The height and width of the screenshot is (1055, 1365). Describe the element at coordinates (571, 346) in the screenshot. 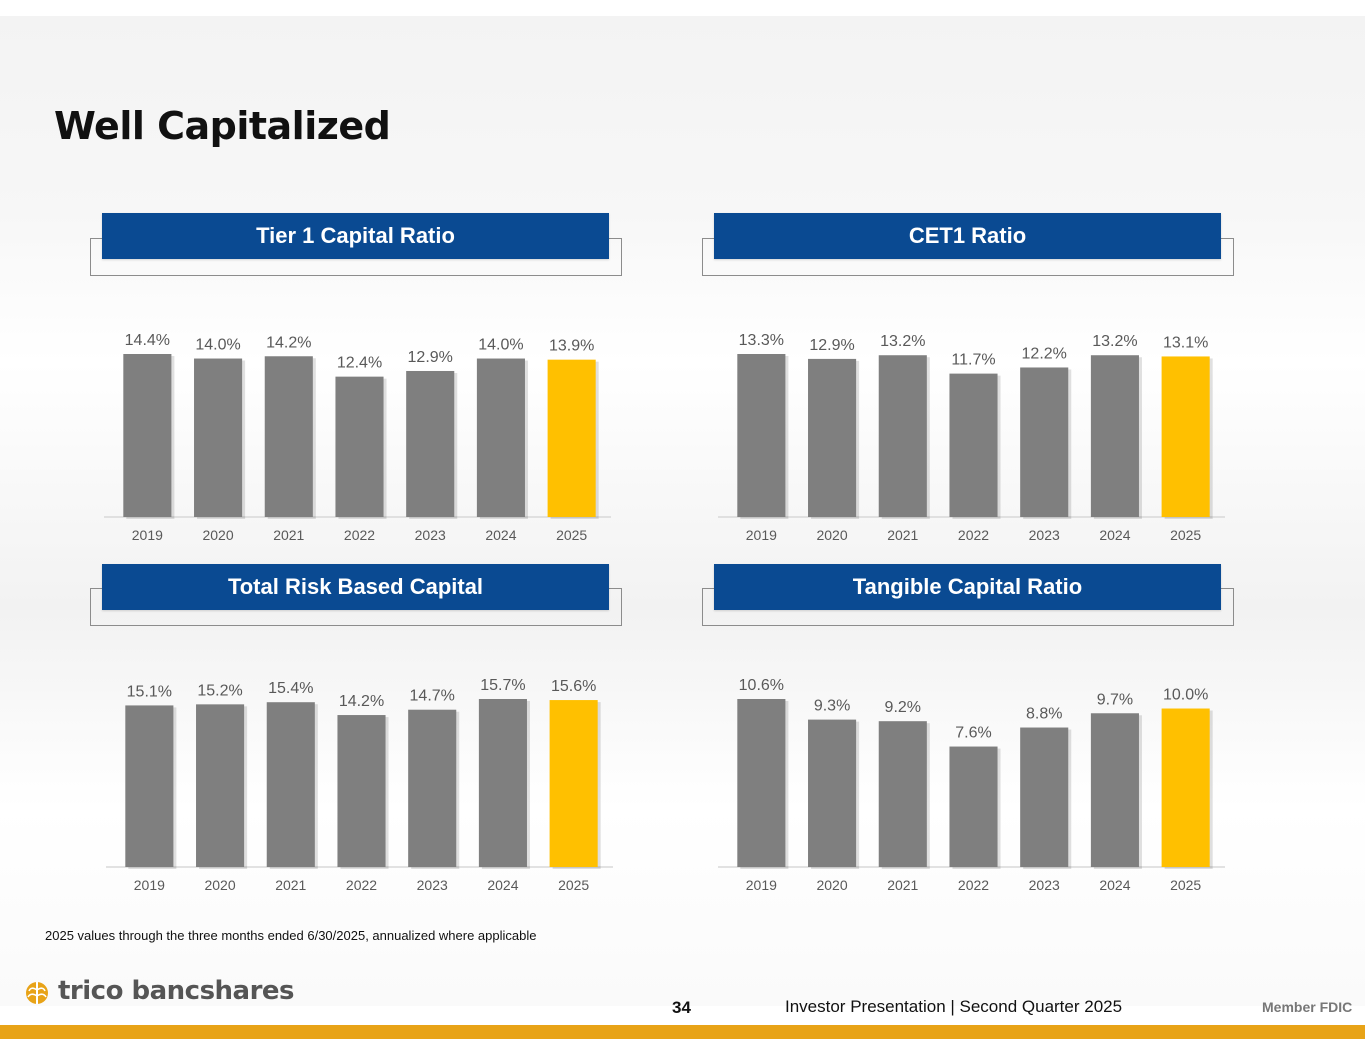

I see `data-label-2025: 13.9%` at that location.